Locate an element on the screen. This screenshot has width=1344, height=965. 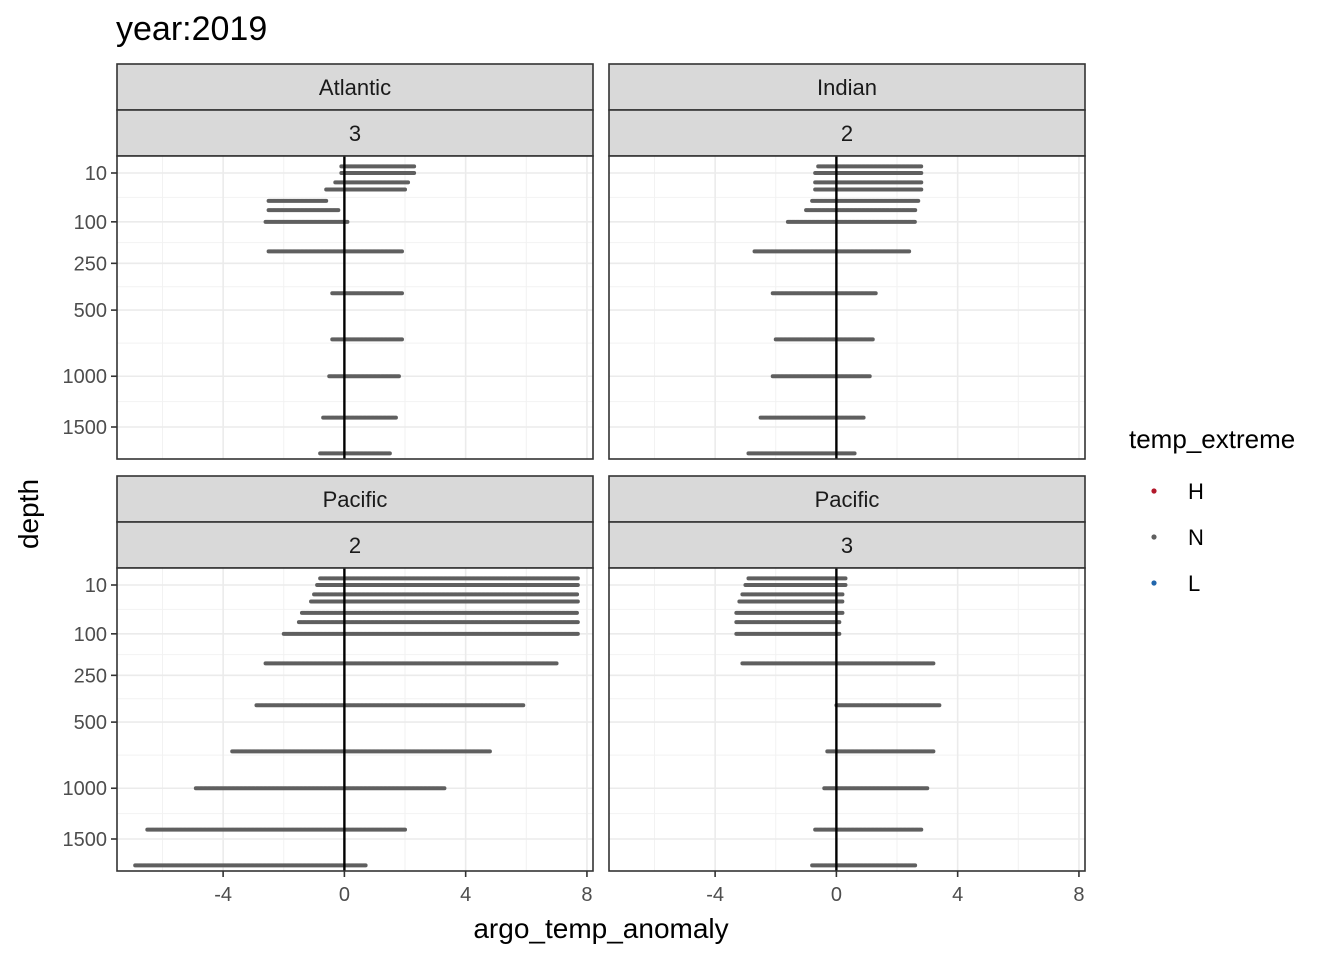
y-axis-label: depth is located at coordinates (28, 514).